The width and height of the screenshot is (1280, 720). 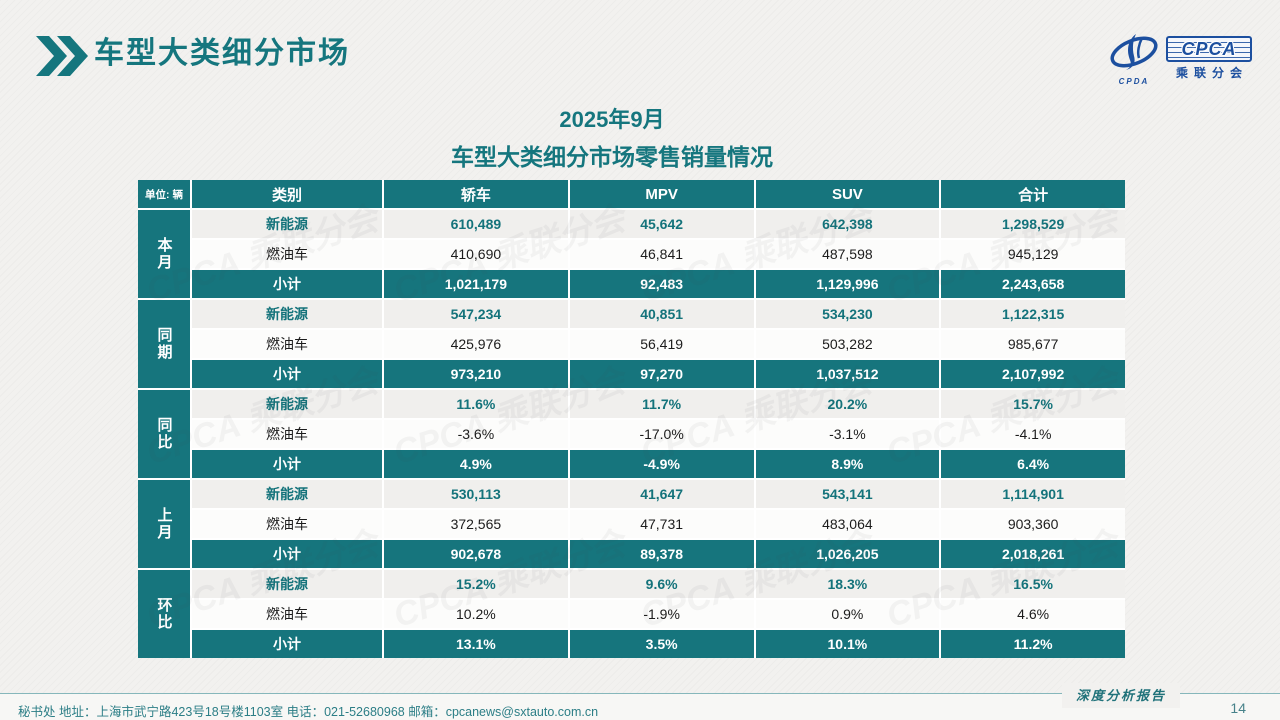 What do you see at coordinates (476, 584) in the screenshot?
I see `value-cell-4-0-0: 15.2%` at bounding box center [476, 584].